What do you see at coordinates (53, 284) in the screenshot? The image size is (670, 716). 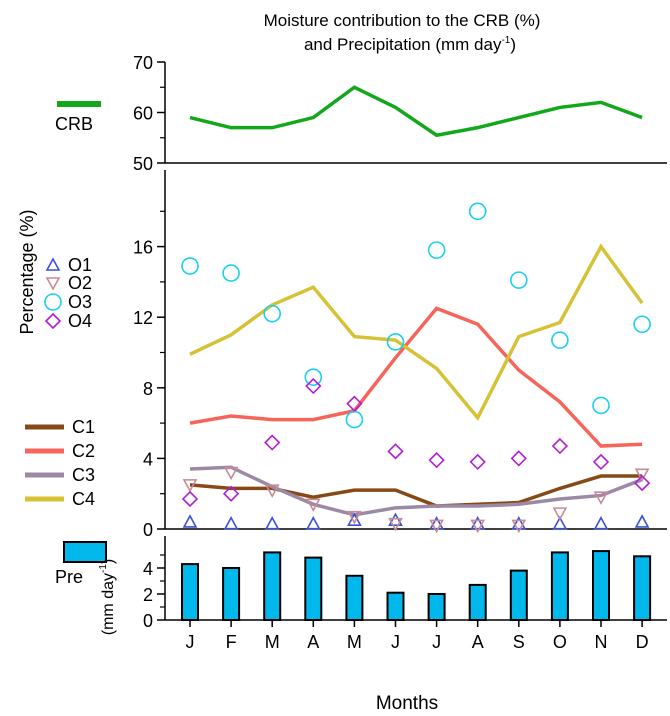 I see `legend-marker-o2` at bounding box center [53, 284].